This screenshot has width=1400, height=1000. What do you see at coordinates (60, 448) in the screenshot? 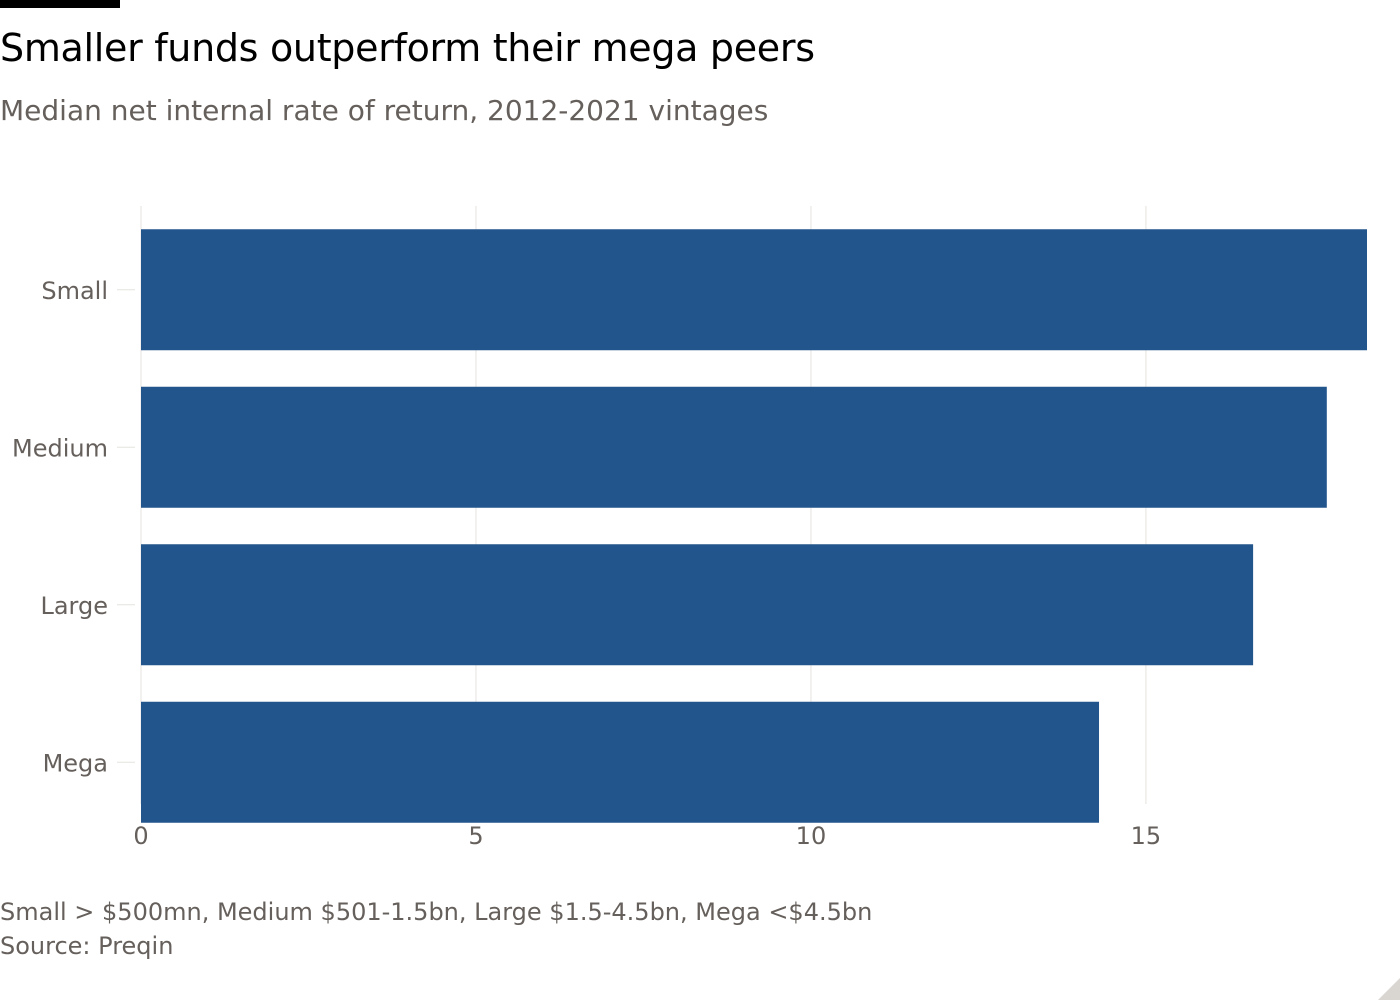
I see `y-tick-label-medium: Medium` at bounding box center [60, 448].